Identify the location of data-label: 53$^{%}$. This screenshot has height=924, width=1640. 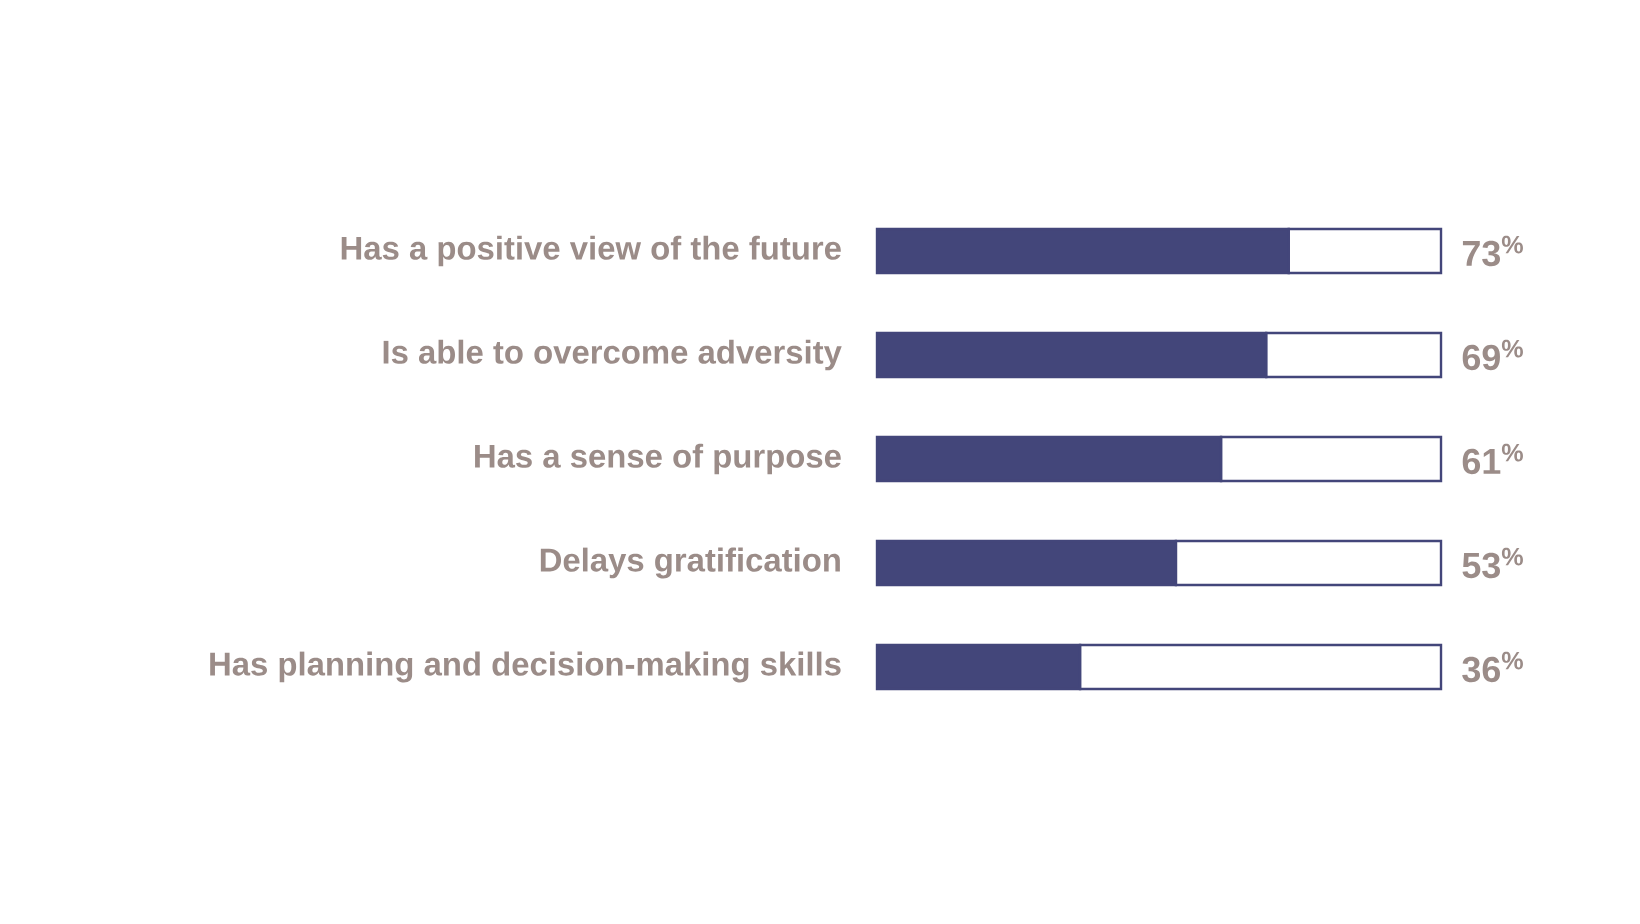
(1492, 563).